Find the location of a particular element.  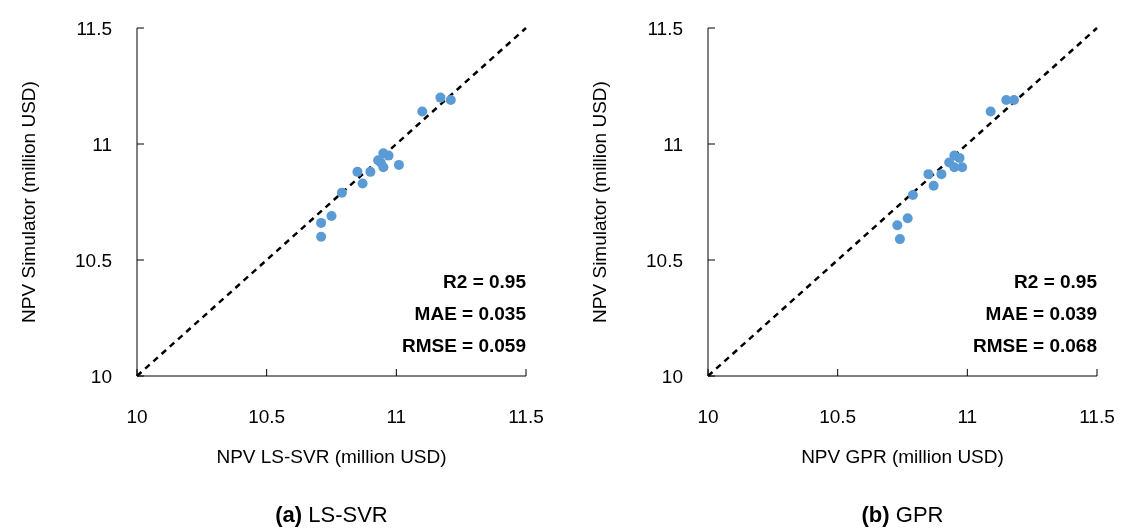

annotation: MAE = 0.039 is located at coordinates (1041, 313).